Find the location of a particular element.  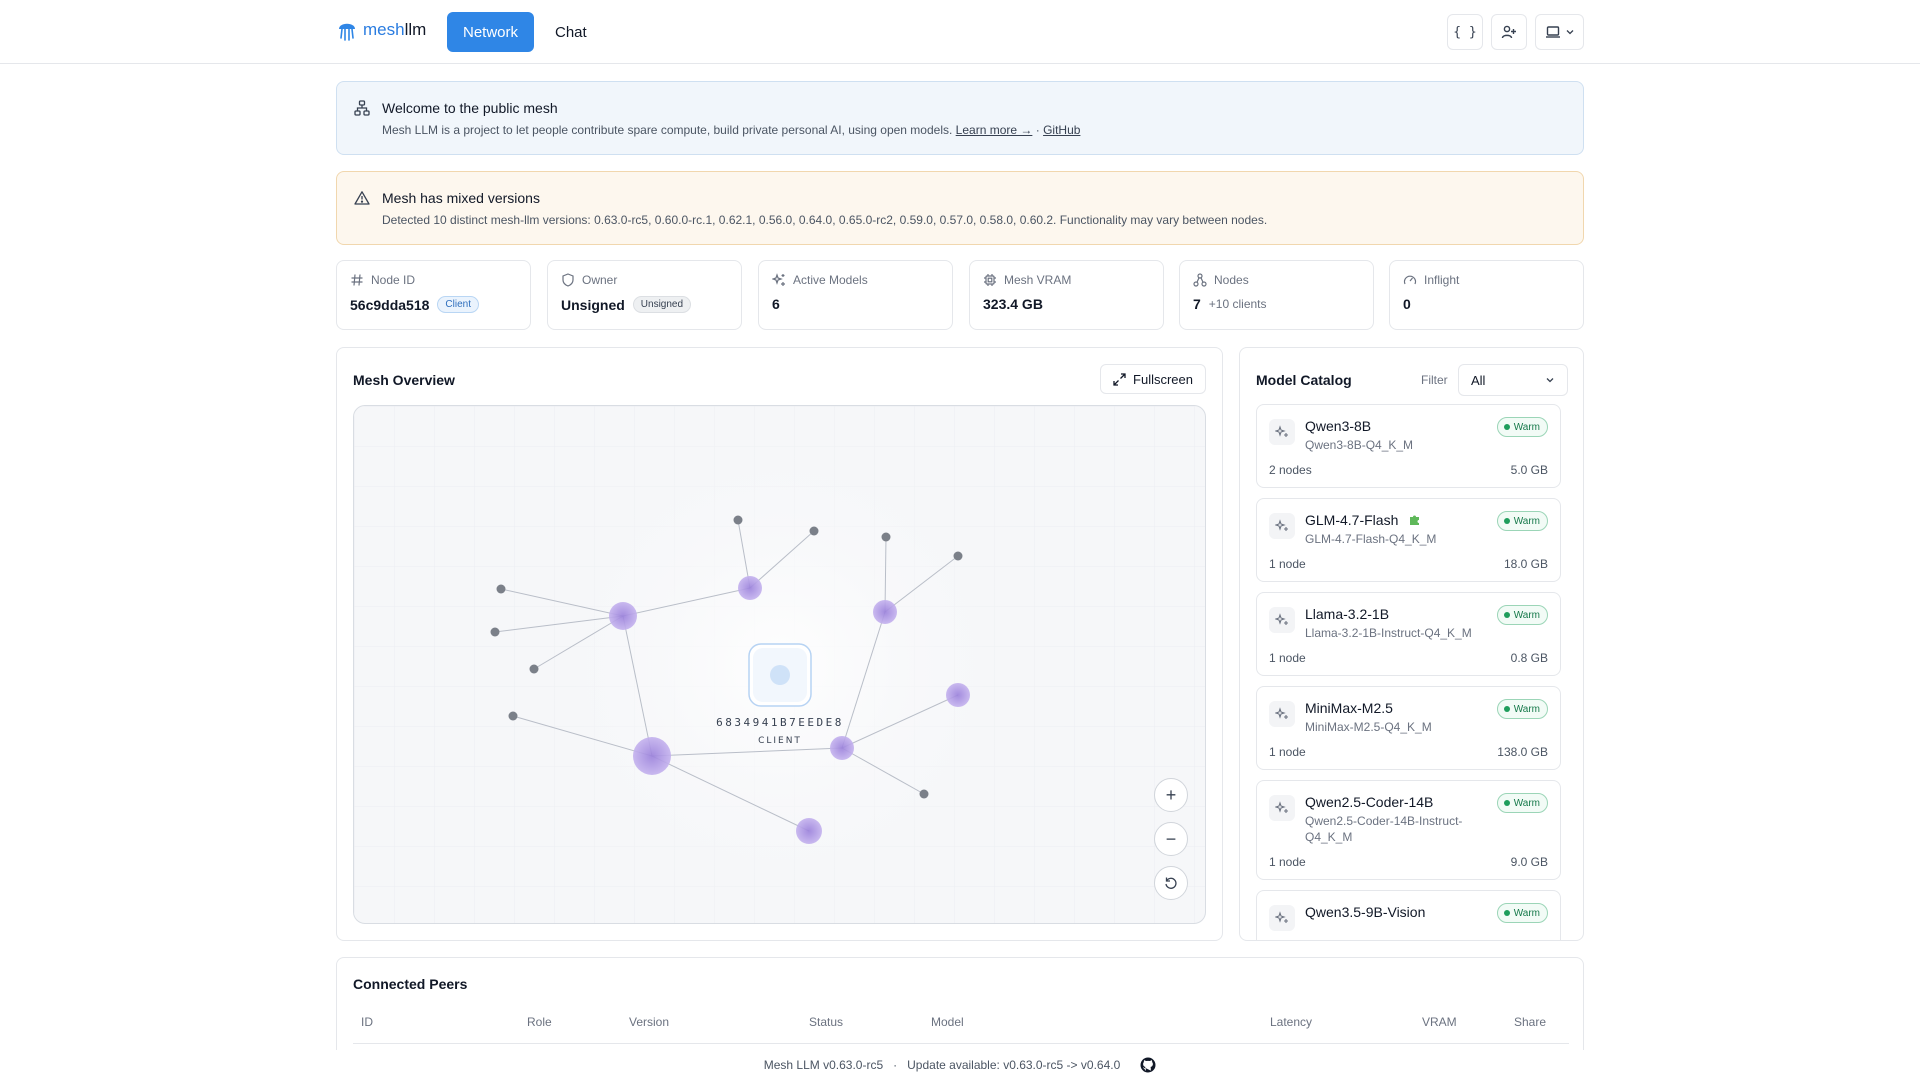

center-self-node is located at coordinates (780, 675).